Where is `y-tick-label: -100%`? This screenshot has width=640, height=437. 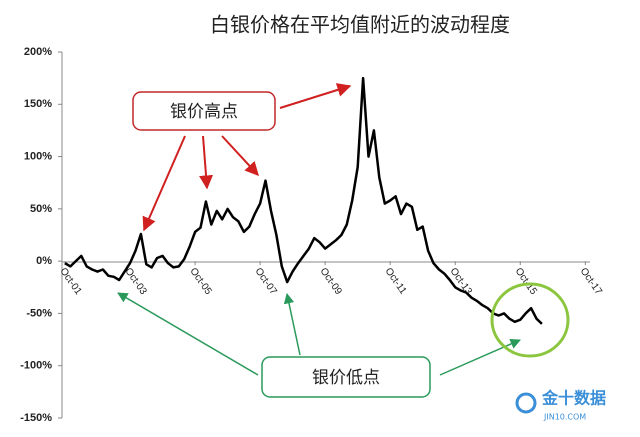 y-tick-label: -100% is located at coordinates (36, 366).